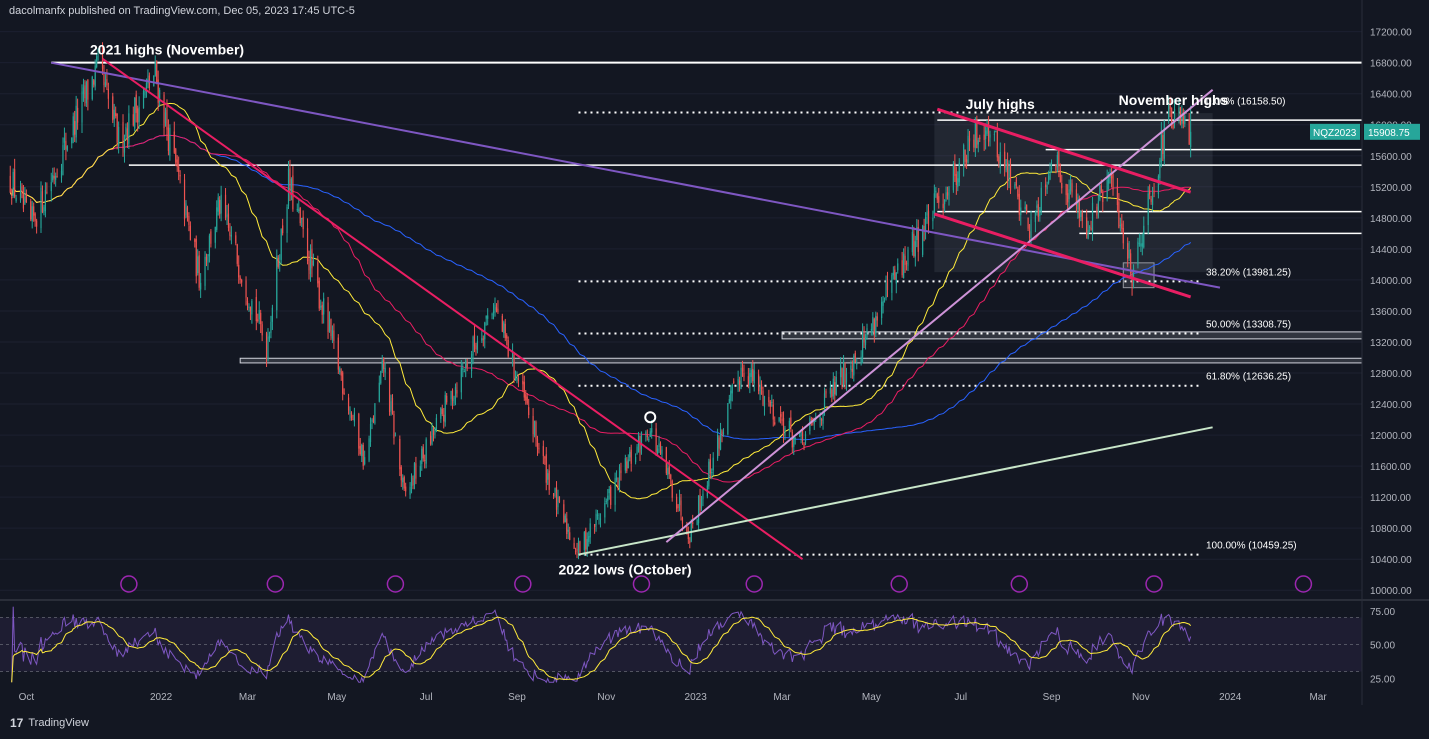 The height and width of the screenshot is (739, 1429). Describe the element at coordinates (1230, 697) in the screenshot. I see `x-tick-label: 2024` at that location.